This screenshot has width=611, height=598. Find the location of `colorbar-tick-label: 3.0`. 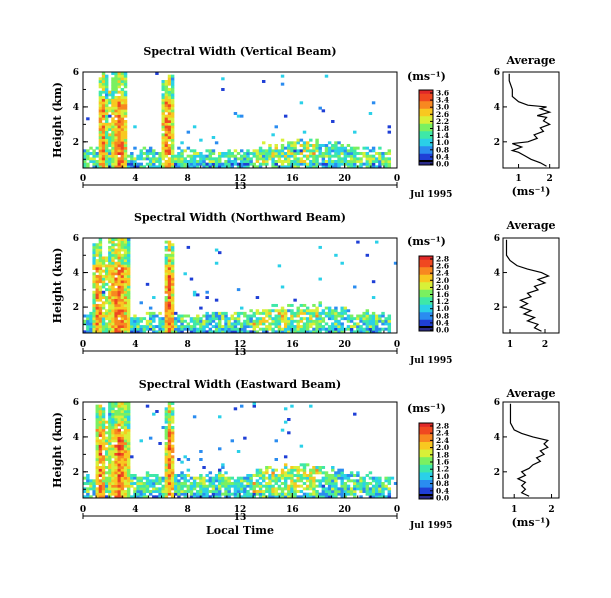

colorbar-tick-label: 3.0 is located at coordinates (442, 107).